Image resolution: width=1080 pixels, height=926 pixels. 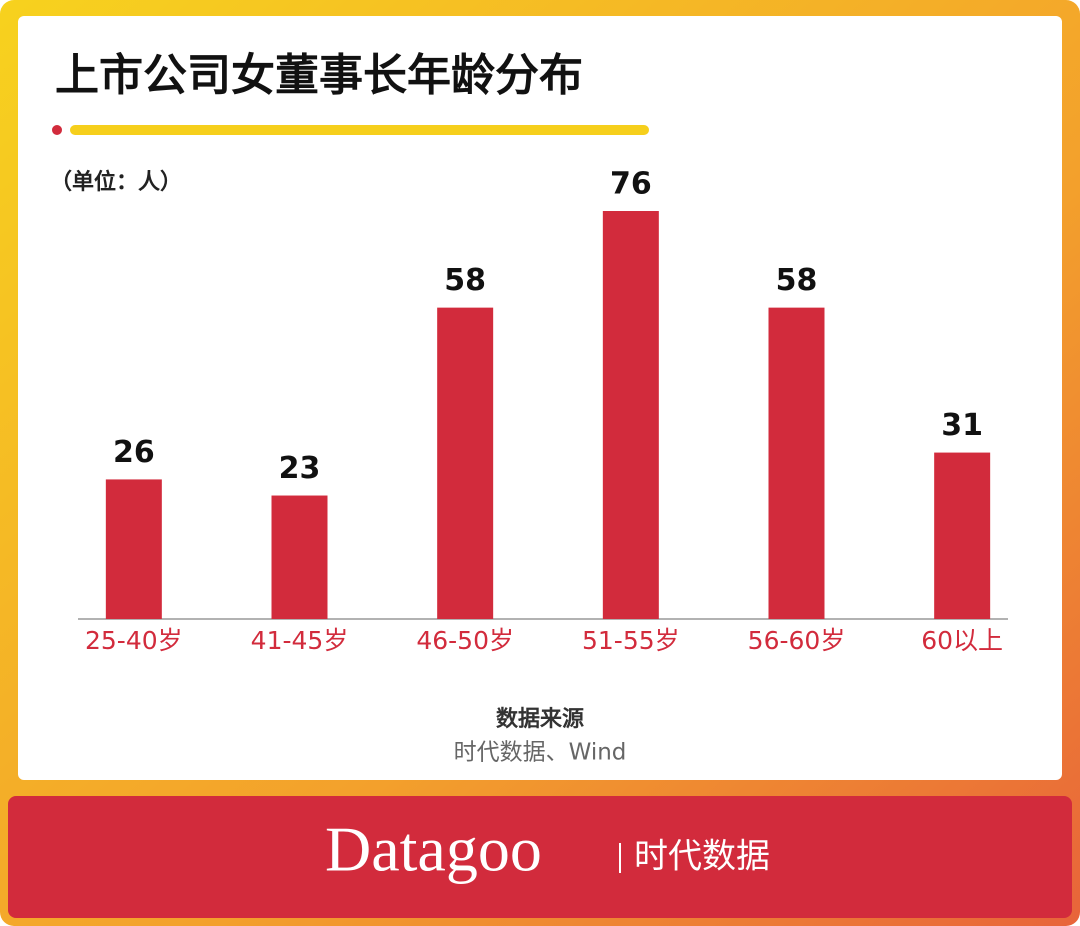 I want to click on source: 时代数据、Wind, so click(x=540, y=753).